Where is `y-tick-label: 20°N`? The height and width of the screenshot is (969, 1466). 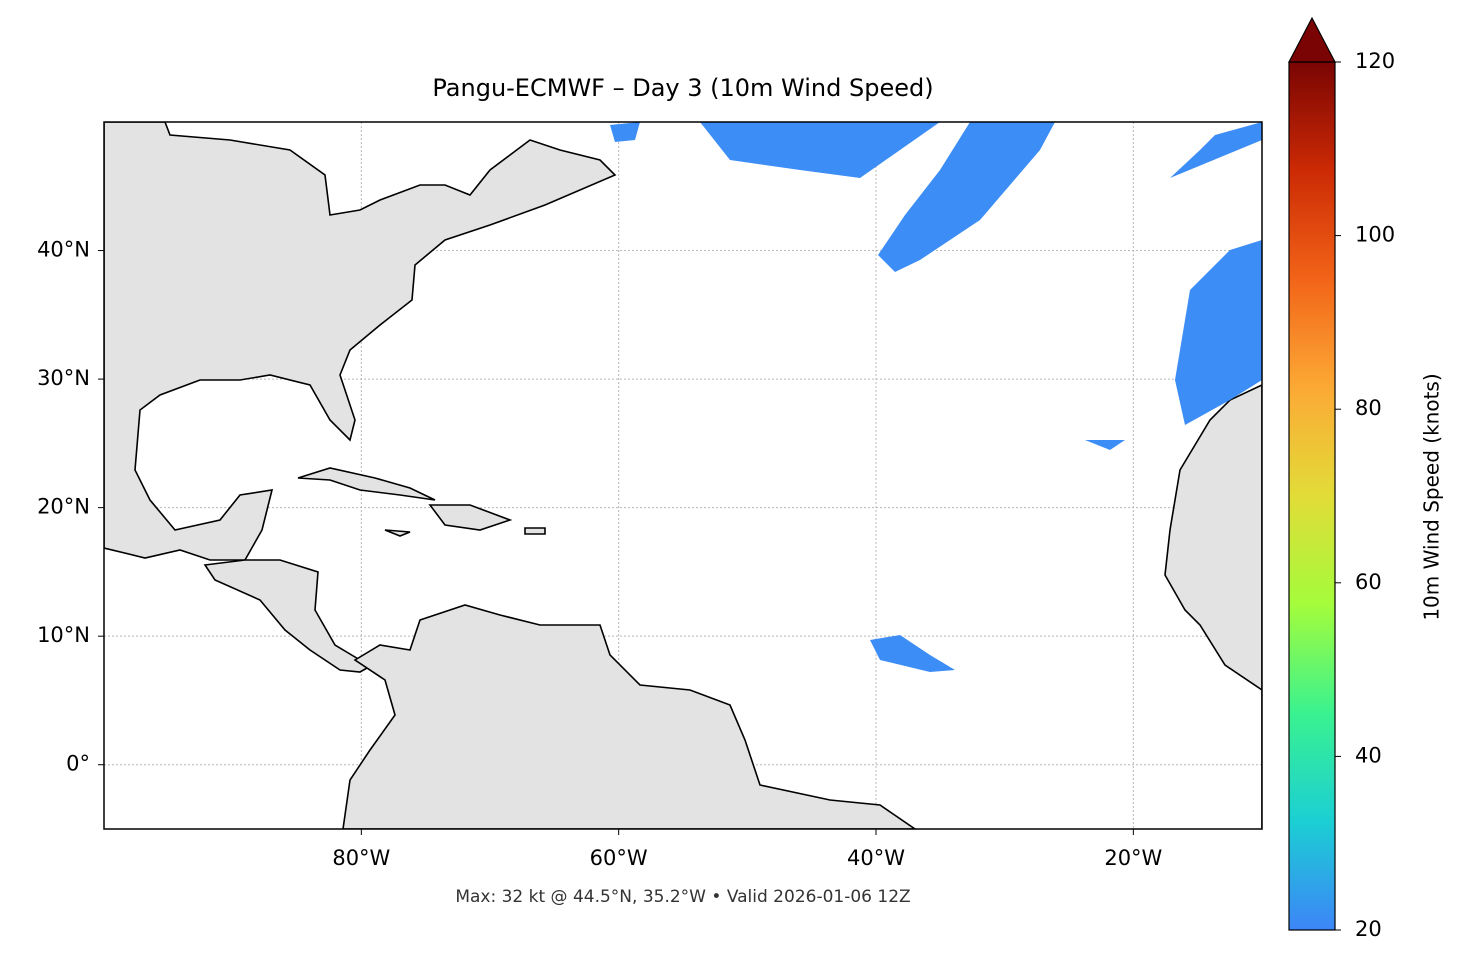 y-tick-label: 20°N is located at coordinates (63, 507).